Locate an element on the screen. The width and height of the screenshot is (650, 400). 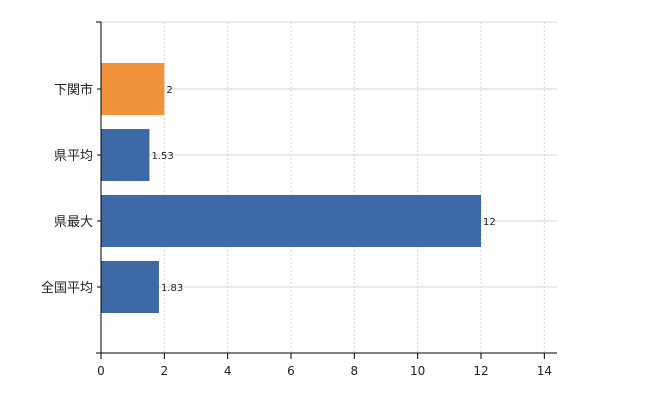
data-label-0: 2 is located at coordinates (169, 90).